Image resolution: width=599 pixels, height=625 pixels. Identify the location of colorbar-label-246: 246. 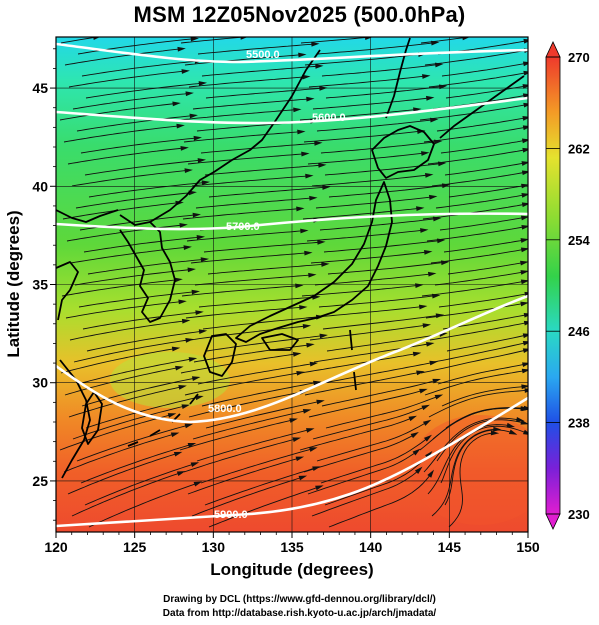
(579, 331).